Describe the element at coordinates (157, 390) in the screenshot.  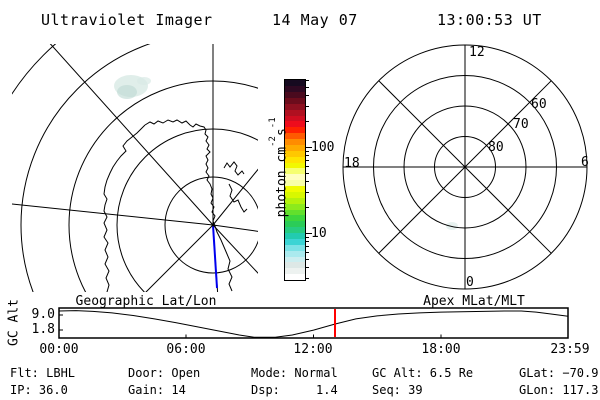
I see `status-gain: Gain: 14` at that location.